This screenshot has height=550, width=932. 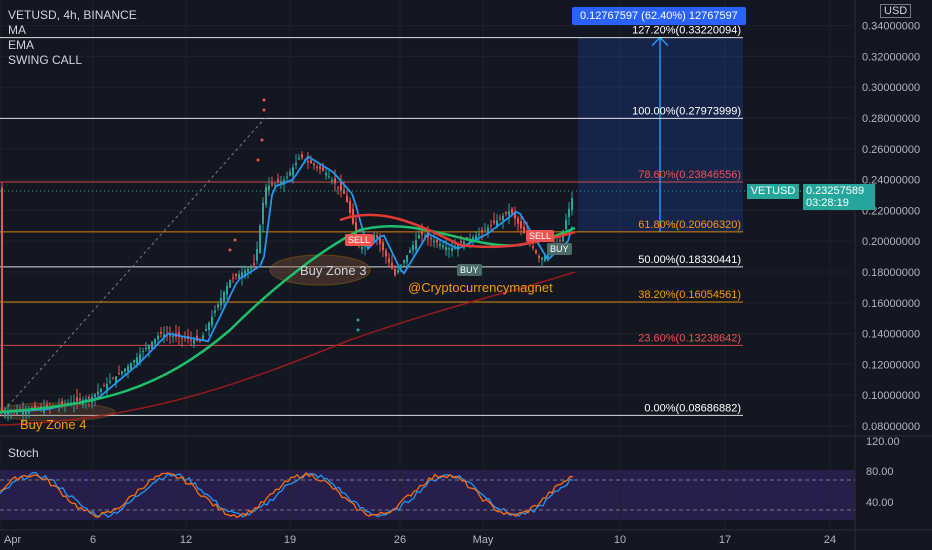 I want to click on price-tick-label: 0.08000000, so click(x=891, y=427).